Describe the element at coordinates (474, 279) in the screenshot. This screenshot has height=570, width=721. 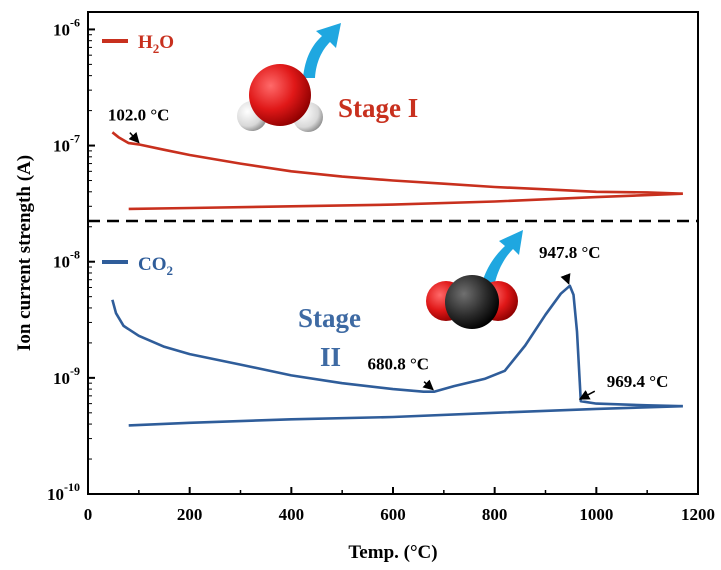
I see `co2-molecule-icon` at that location.